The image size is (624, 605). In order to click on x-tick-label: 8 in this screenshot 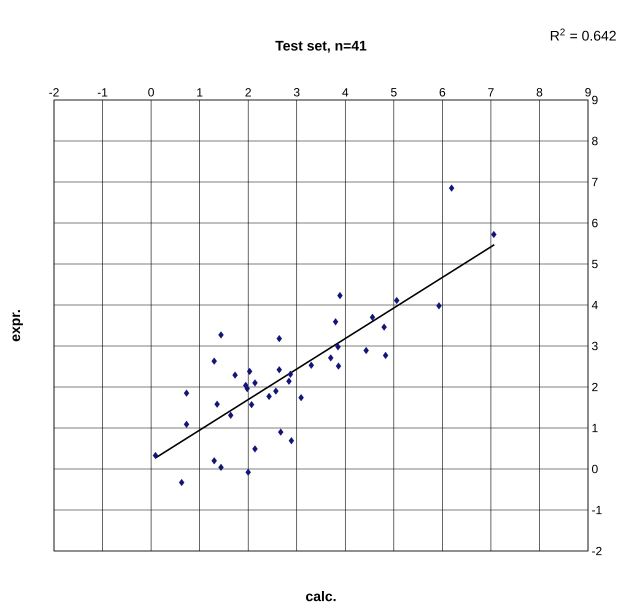, I will do `click(539, 92)`.